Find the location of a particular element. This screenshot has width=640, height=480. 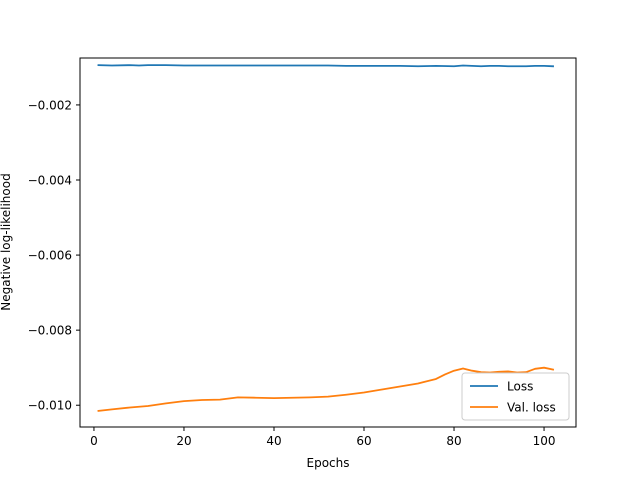

legend-label-loss: Loss is located at coordinates (520, 387).